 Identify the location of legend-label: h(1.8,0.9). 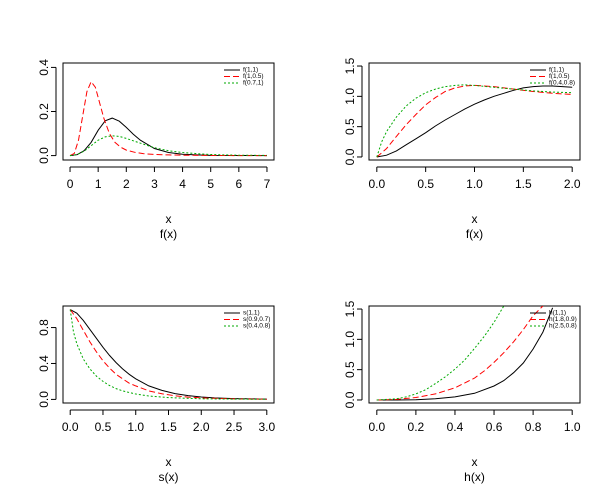
(563, 319).